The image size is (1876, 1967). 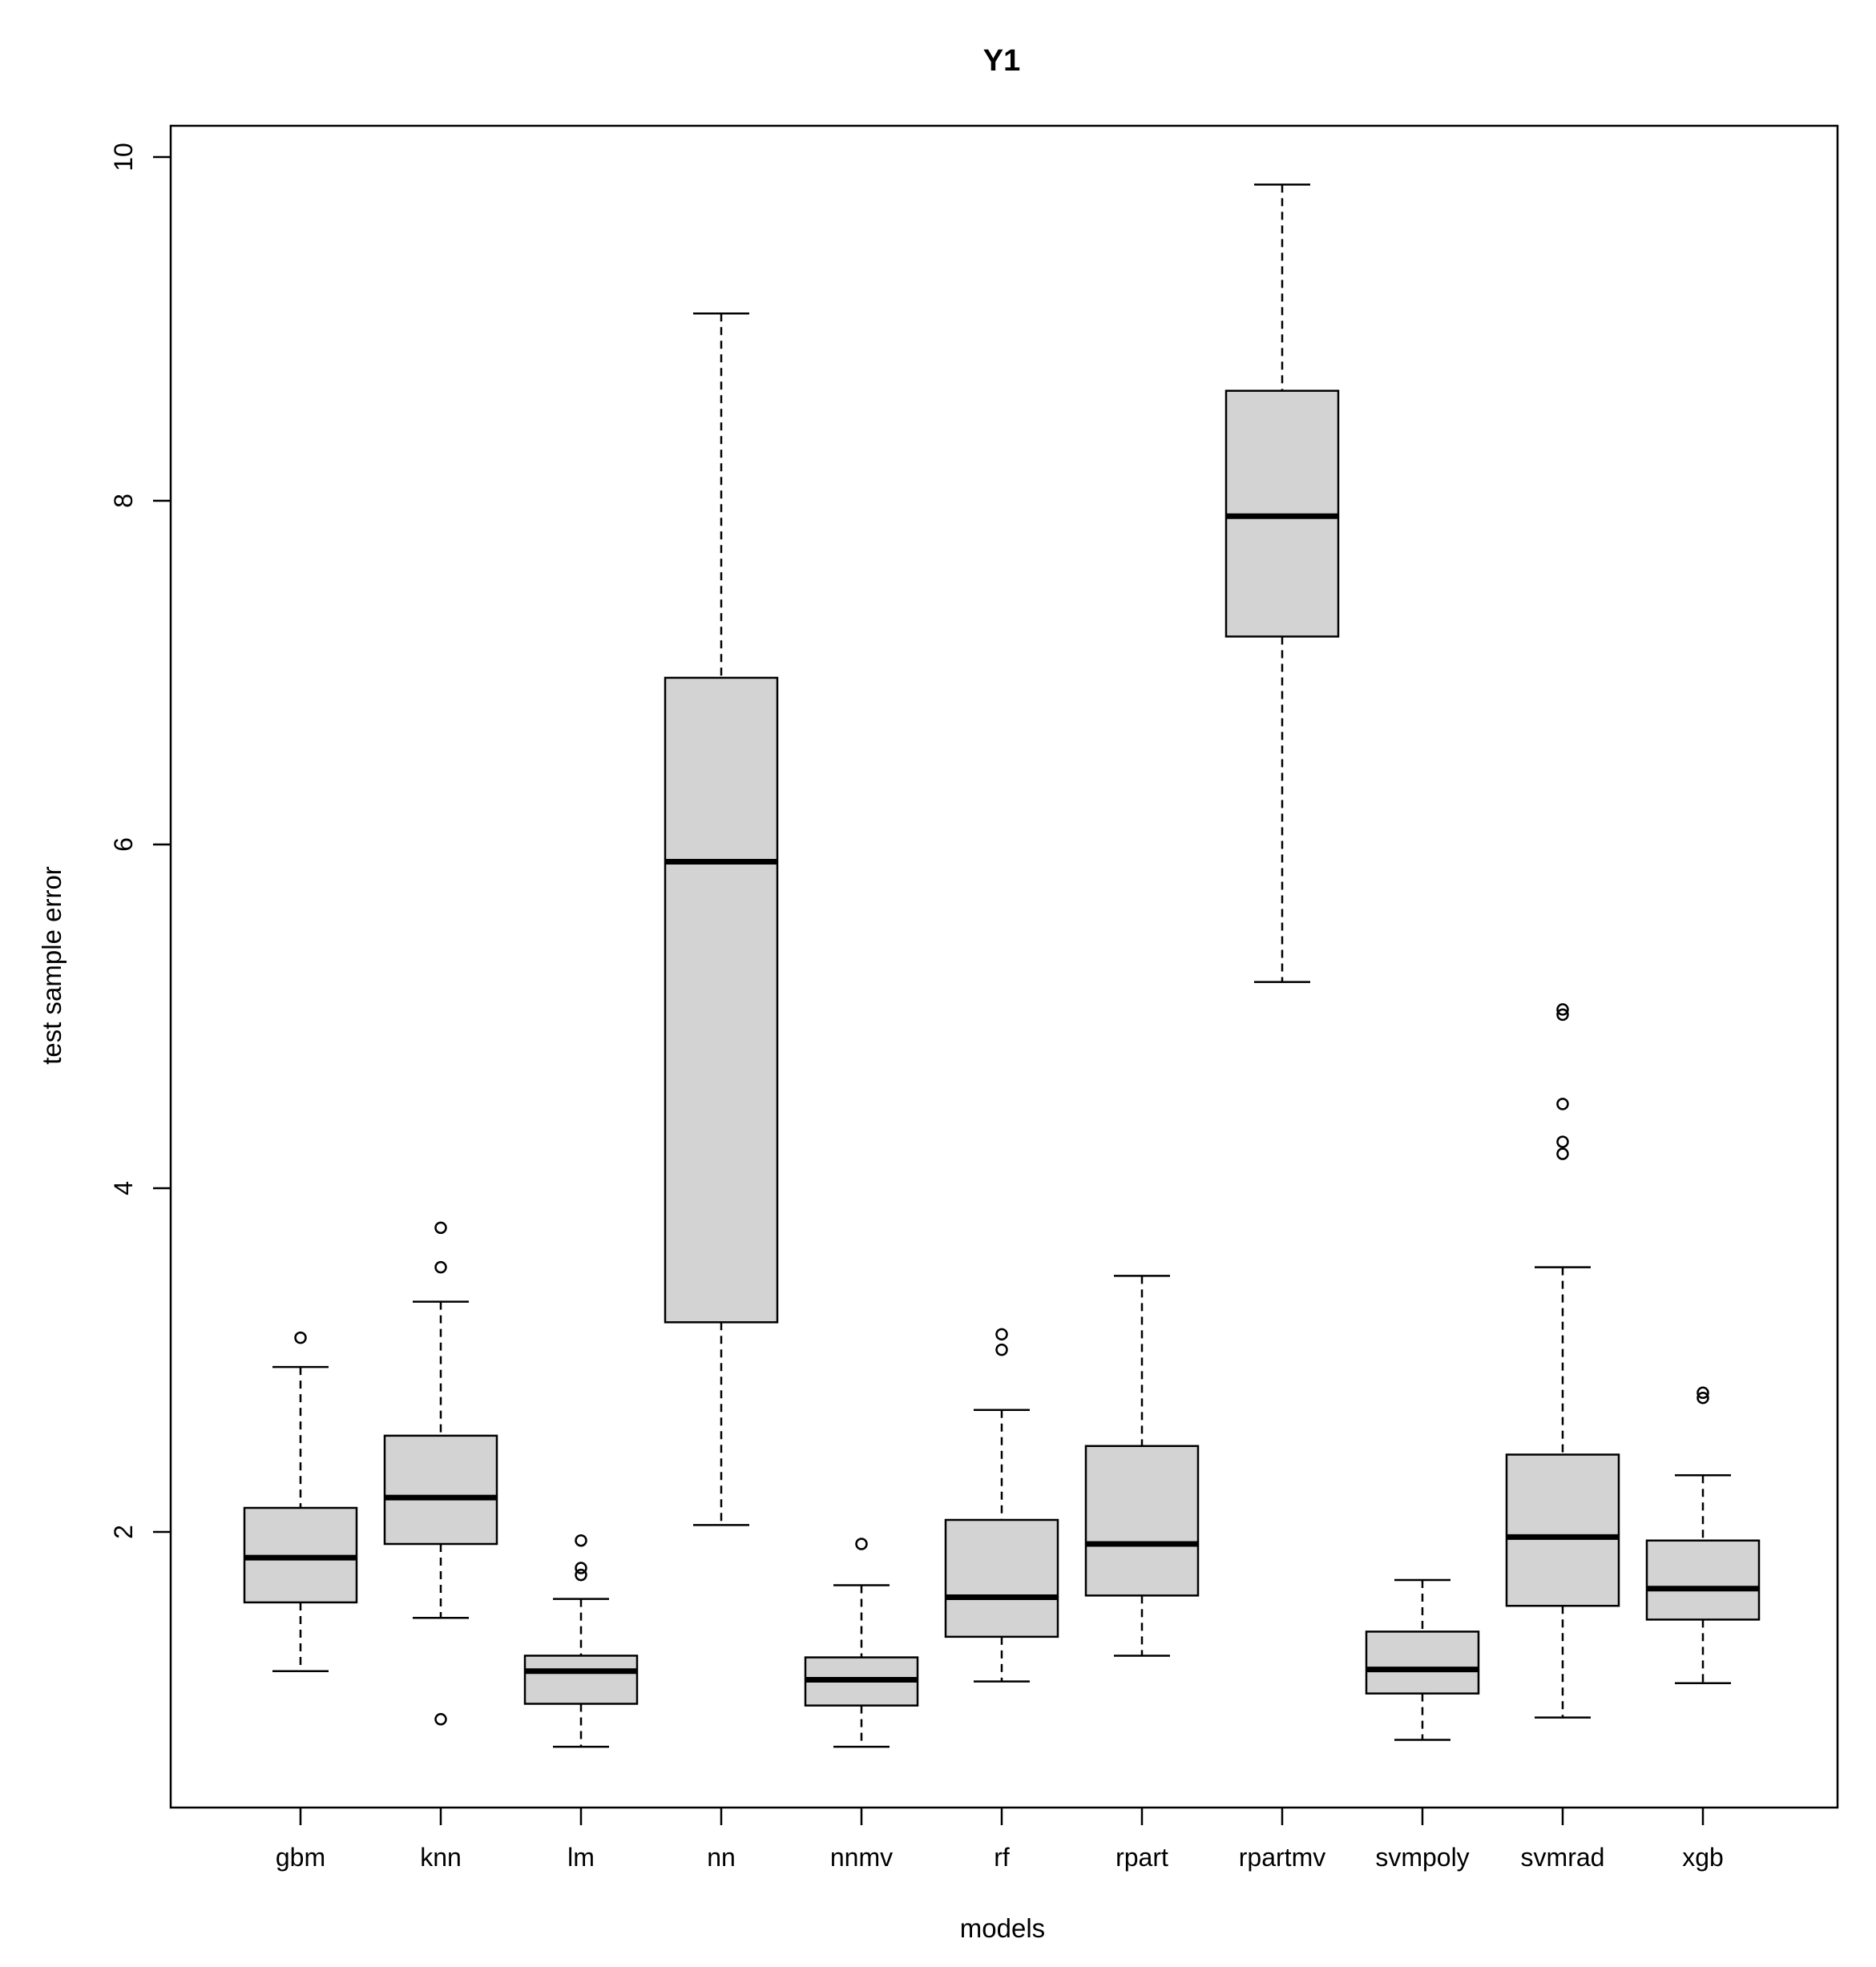 I want to click on x-axis-label: models, so click(x=1003, y=1928).